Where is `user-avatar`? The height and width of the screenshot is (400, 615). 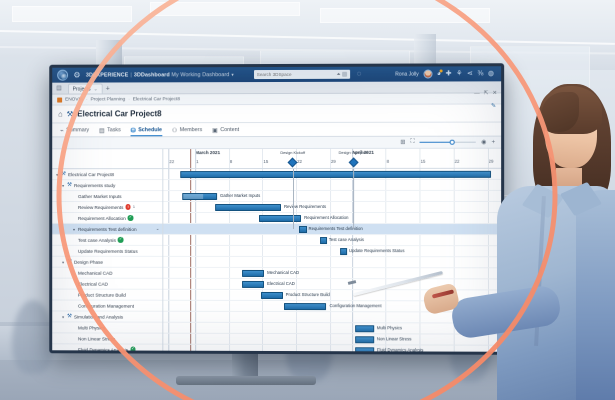 user-avatar is located at coordinates (428, 74).